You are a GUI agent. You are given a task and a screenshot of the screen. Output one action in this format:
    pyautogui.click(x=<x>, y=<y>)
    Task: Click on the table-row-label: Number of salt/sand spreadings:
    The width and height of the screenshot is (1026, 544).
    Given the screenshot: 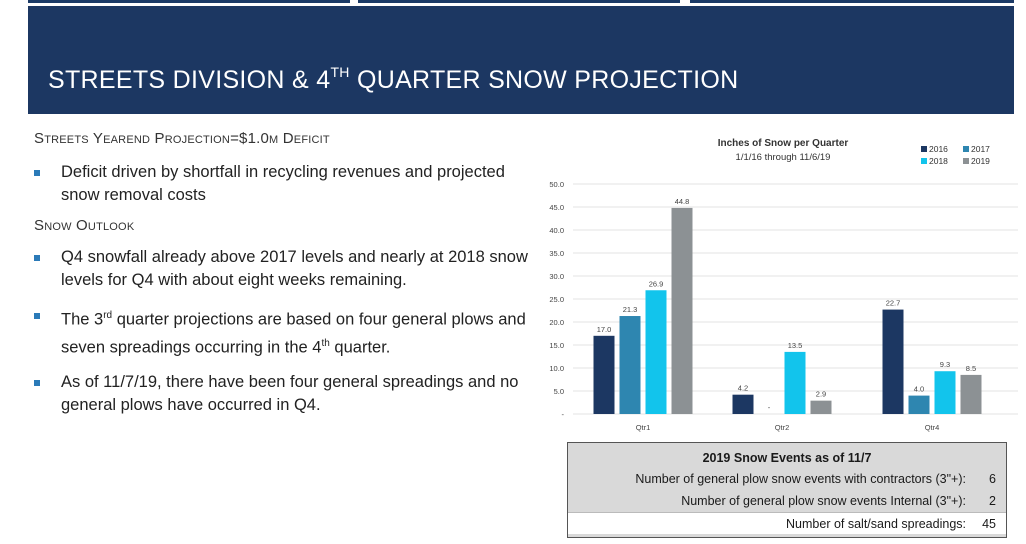 What is the action you would take?
    pyautogui.click(x=876, y=523)
    